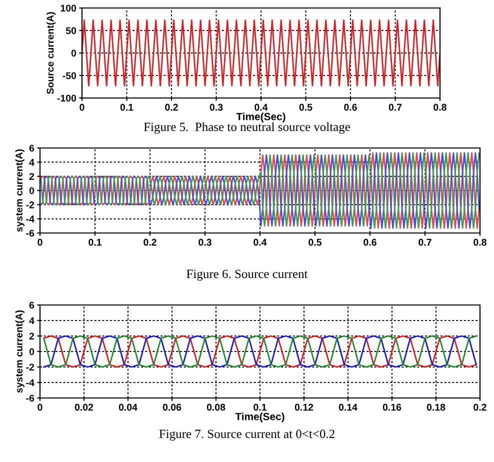 Image resolution: width=494 pixels, height=462 pixels. I want to click on caption: Figure 5. Phase to neutral source voltage, so click(247, 128).